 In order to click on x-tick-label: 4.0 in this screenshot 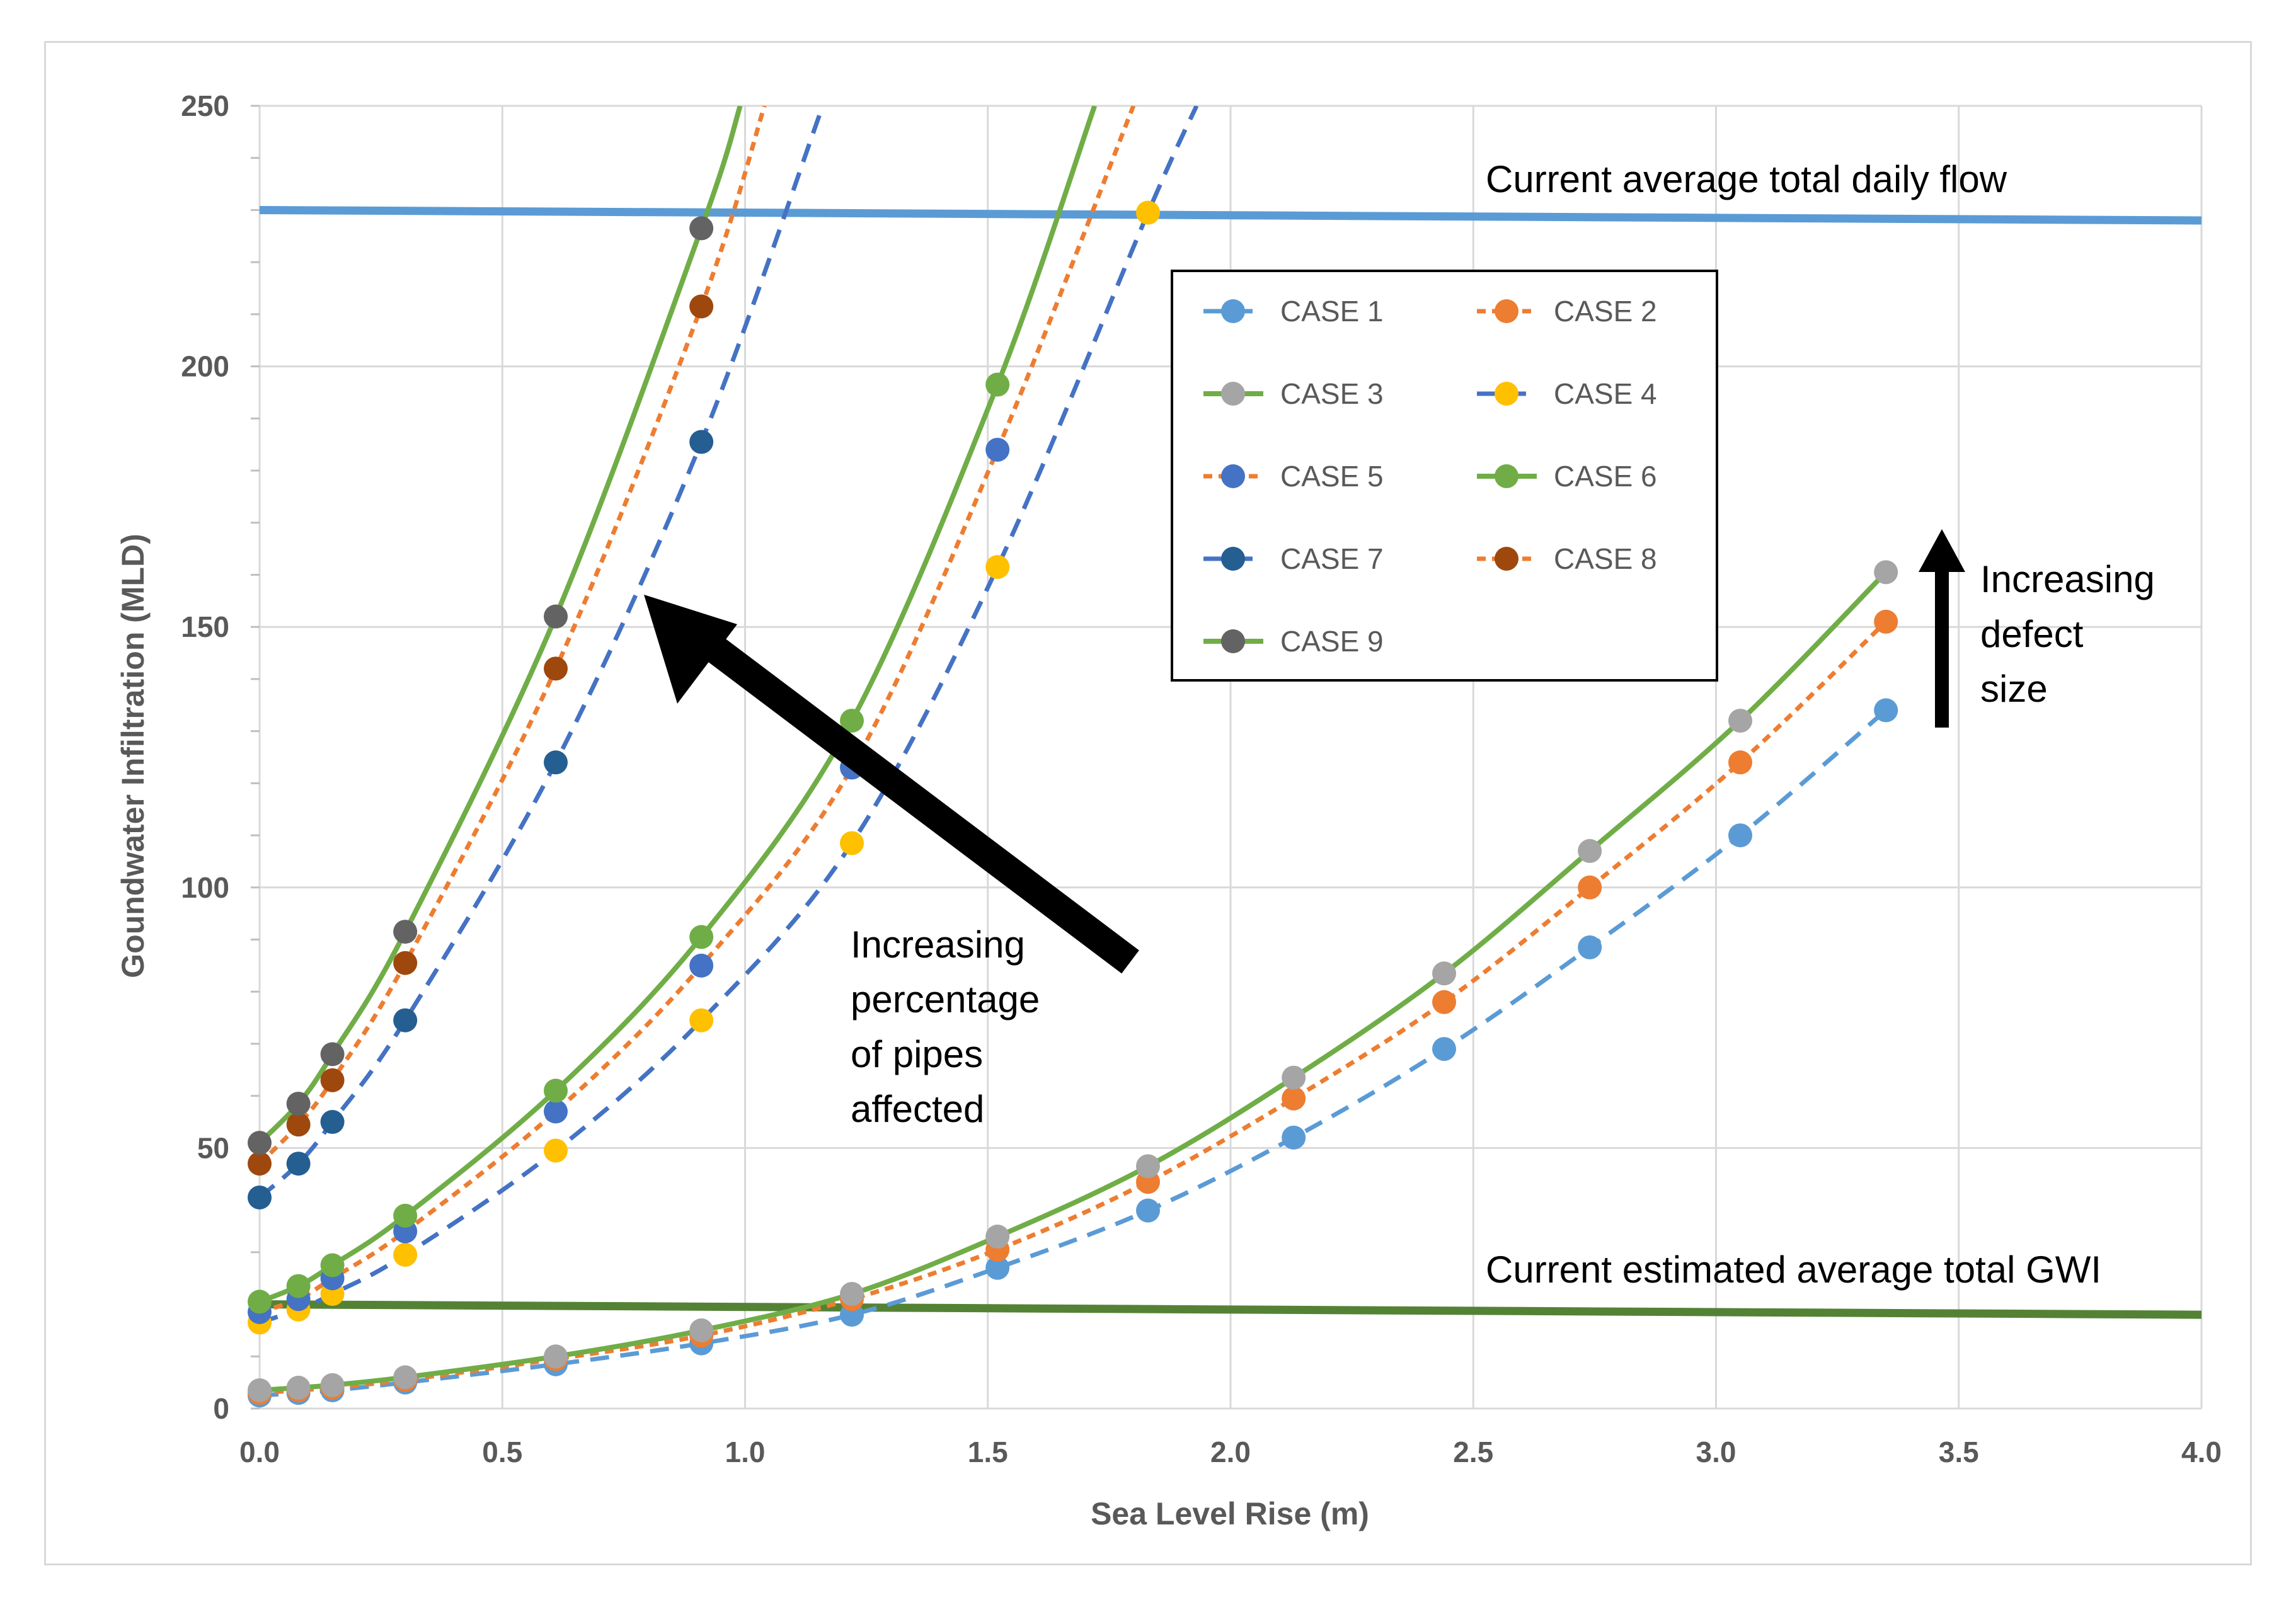, I will do `click(2201, 1452)`.